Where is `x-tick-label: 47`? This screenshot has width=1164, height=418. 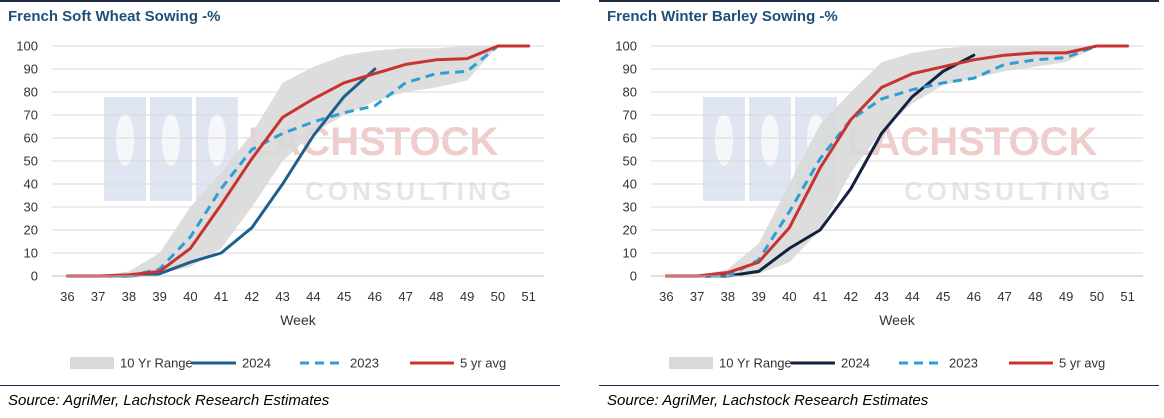
x-tick-label: 47 is located at coordinates (1004, 296).